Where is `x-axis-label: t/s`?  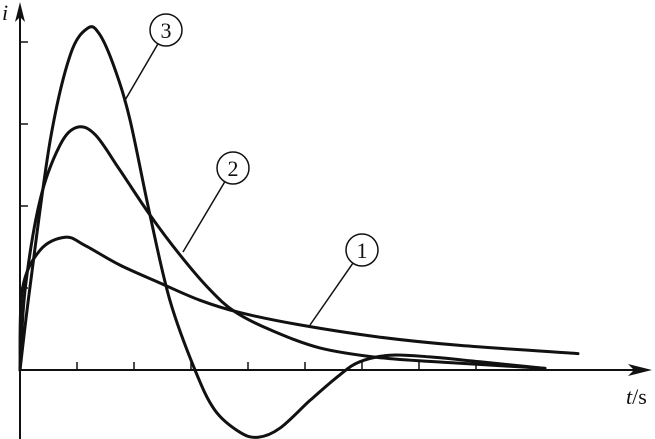 x-axis-label: t/s is located at coordinates (636, 396).